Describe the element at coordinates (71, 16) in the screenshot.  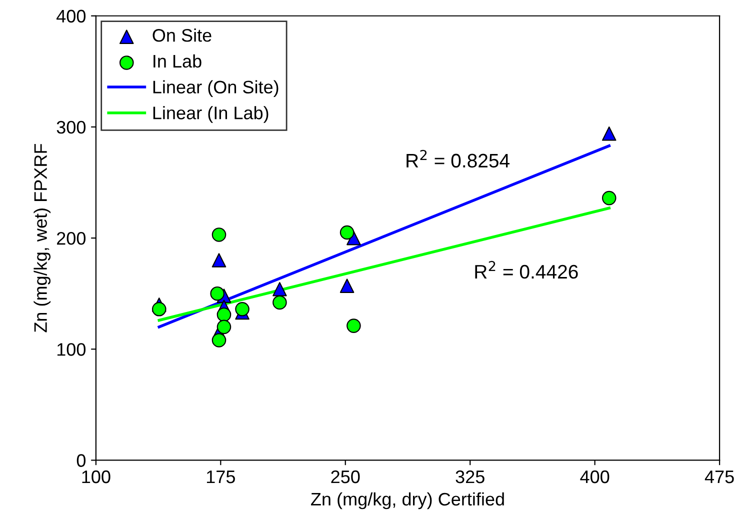
I see `y-tick-label: 400` at that location.